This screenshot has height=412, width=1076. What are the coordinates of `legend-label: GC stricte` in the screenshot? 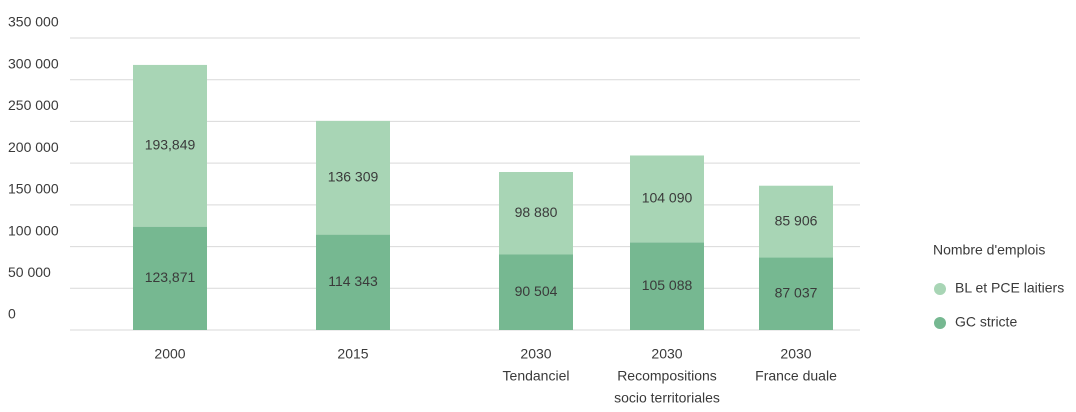 It's located at (986, 322).